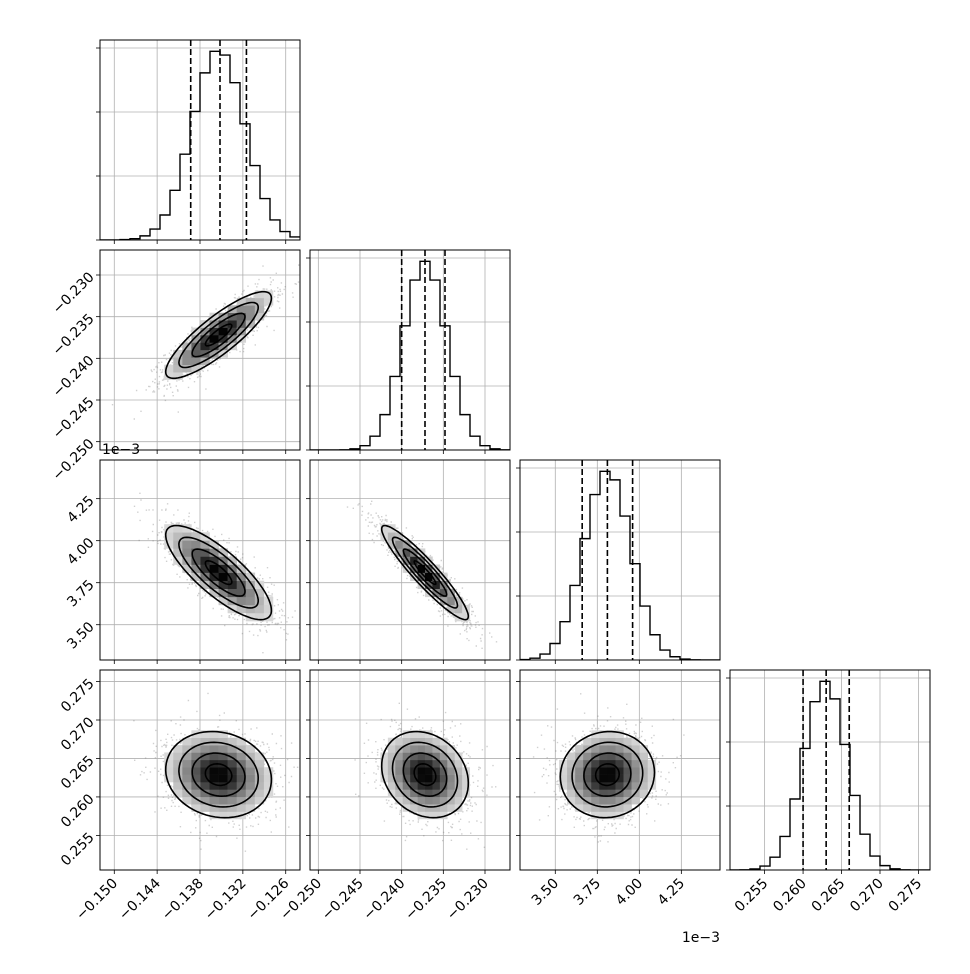 The image size is (970, 974). What do you see at coordinates (867, 896) in the screenshot?
I see `x-tick-label: 0.270` at bounding box center [867, 896].